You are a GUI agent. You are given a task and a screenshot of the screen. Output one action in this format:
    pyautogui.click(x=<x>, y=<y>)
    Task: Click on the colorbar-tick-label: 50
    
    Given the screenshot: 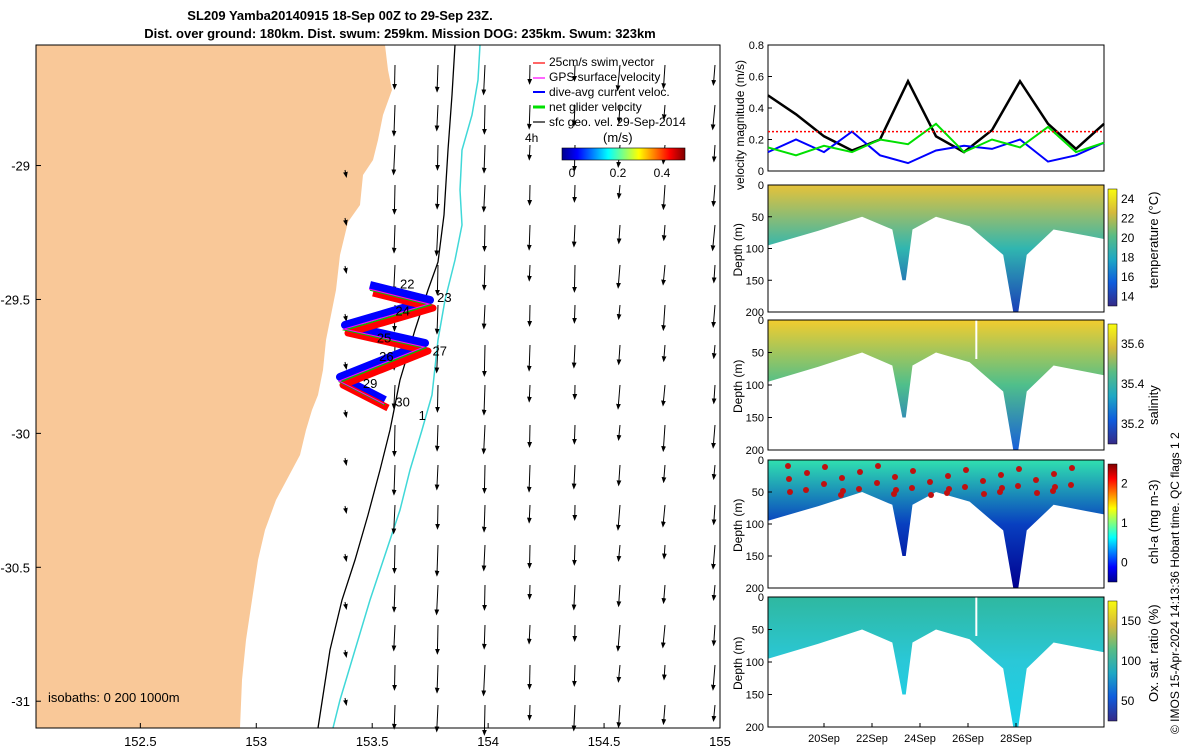 What is the action you would take?
    pyautogui.click(x=1128, y=701)
    